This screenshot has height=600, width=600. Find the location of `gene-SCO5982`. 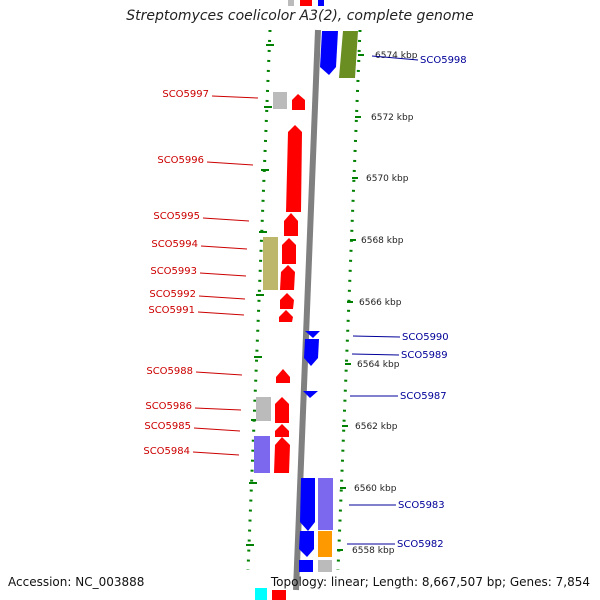

gene-SCO5982 is located at coordinates (306, 544).